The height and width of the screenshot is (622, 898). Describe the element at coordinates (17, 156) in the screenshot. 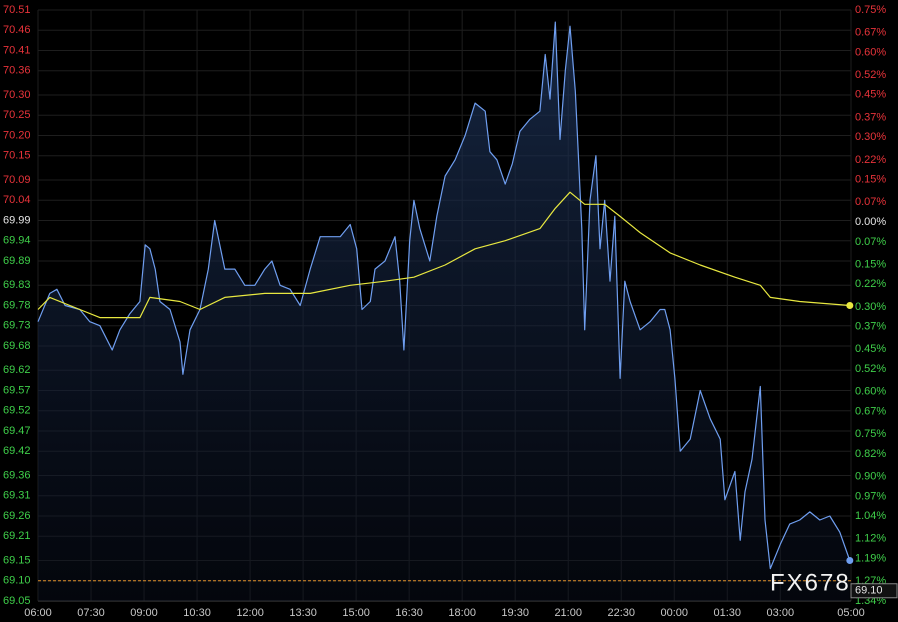

I see `y-tick-label: 70.15` at that location.